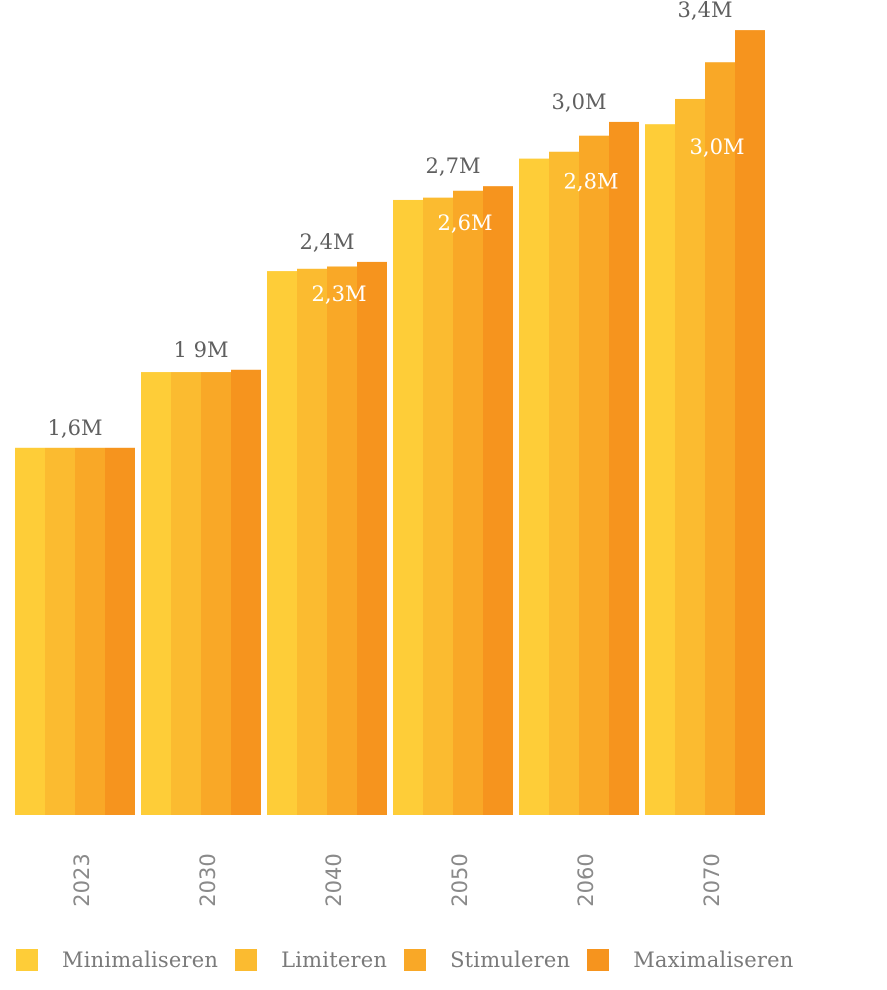  What do you see at coordinates (30, 631) in the screenshot?
I see `bar-minimaliseren-2023` at bounding box center [30, 631].